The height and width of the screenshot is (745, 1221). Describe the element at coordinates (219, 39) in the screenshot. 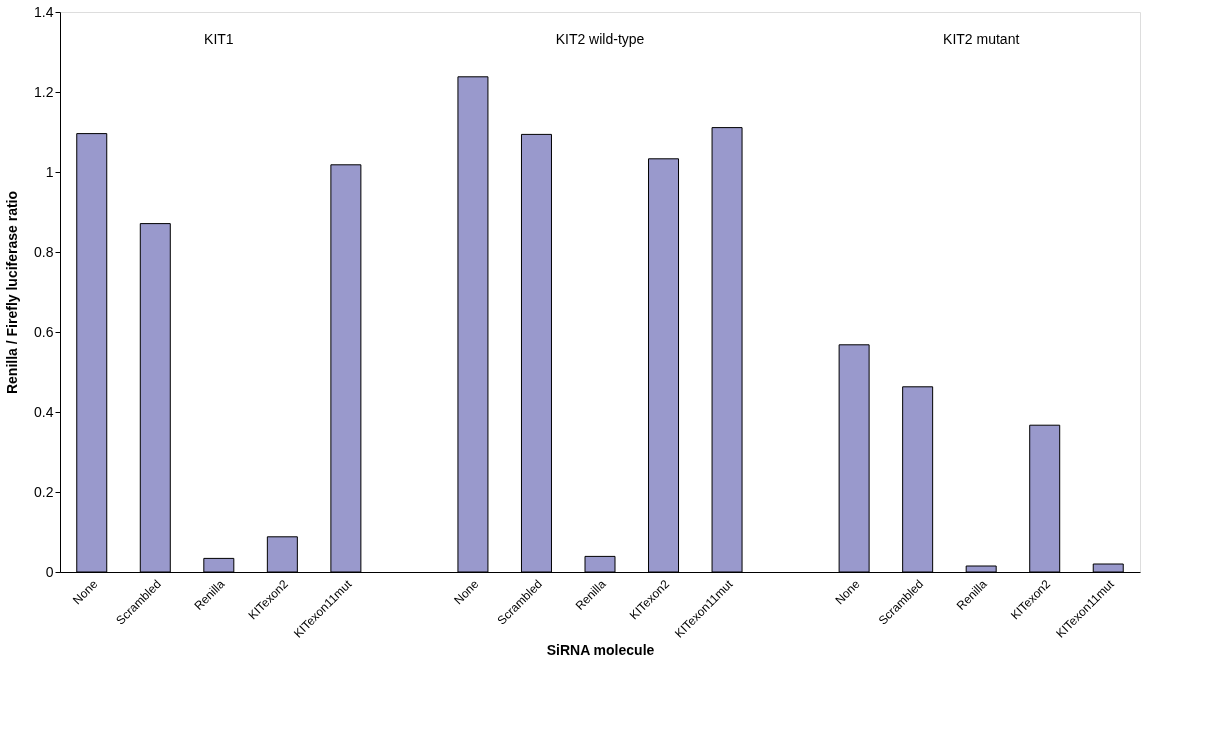

I see `annotation: KIT1` at that location.